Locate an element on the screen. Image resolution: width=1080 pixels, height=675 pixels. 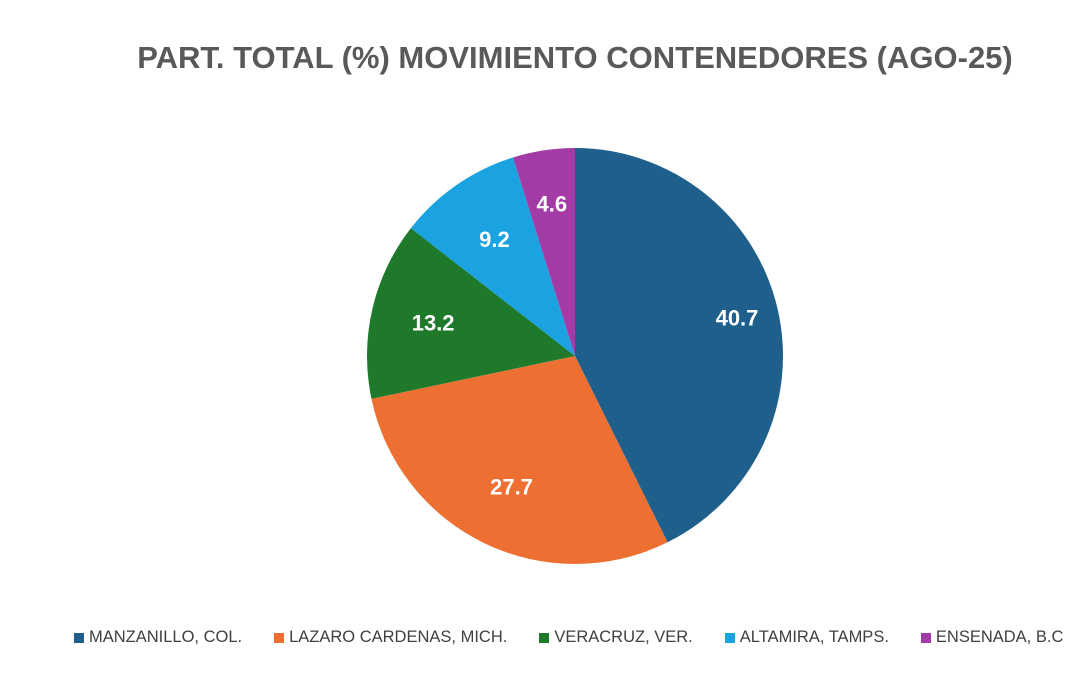
legend-item-4: ENSENADA, B.C is located at coordinates (992, 637).